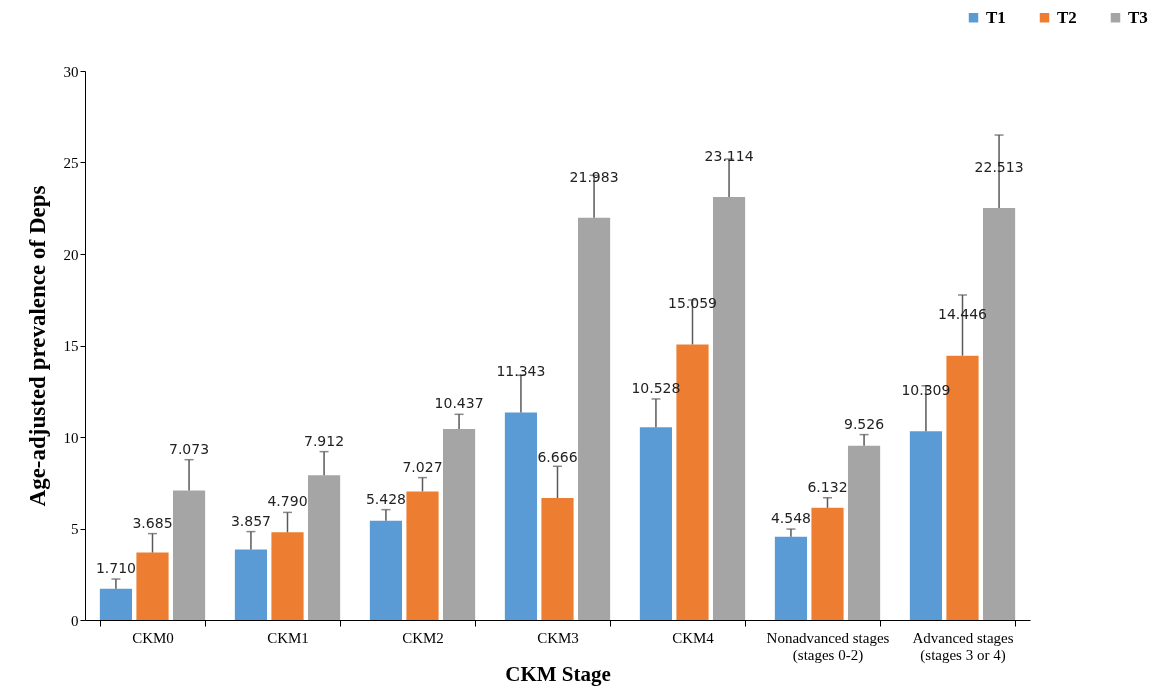 The height and width of the screenshot is (688, 1159). I want to click on x-tick-label: Nonadvanced stages (stages 0-2), so click(828, 646).